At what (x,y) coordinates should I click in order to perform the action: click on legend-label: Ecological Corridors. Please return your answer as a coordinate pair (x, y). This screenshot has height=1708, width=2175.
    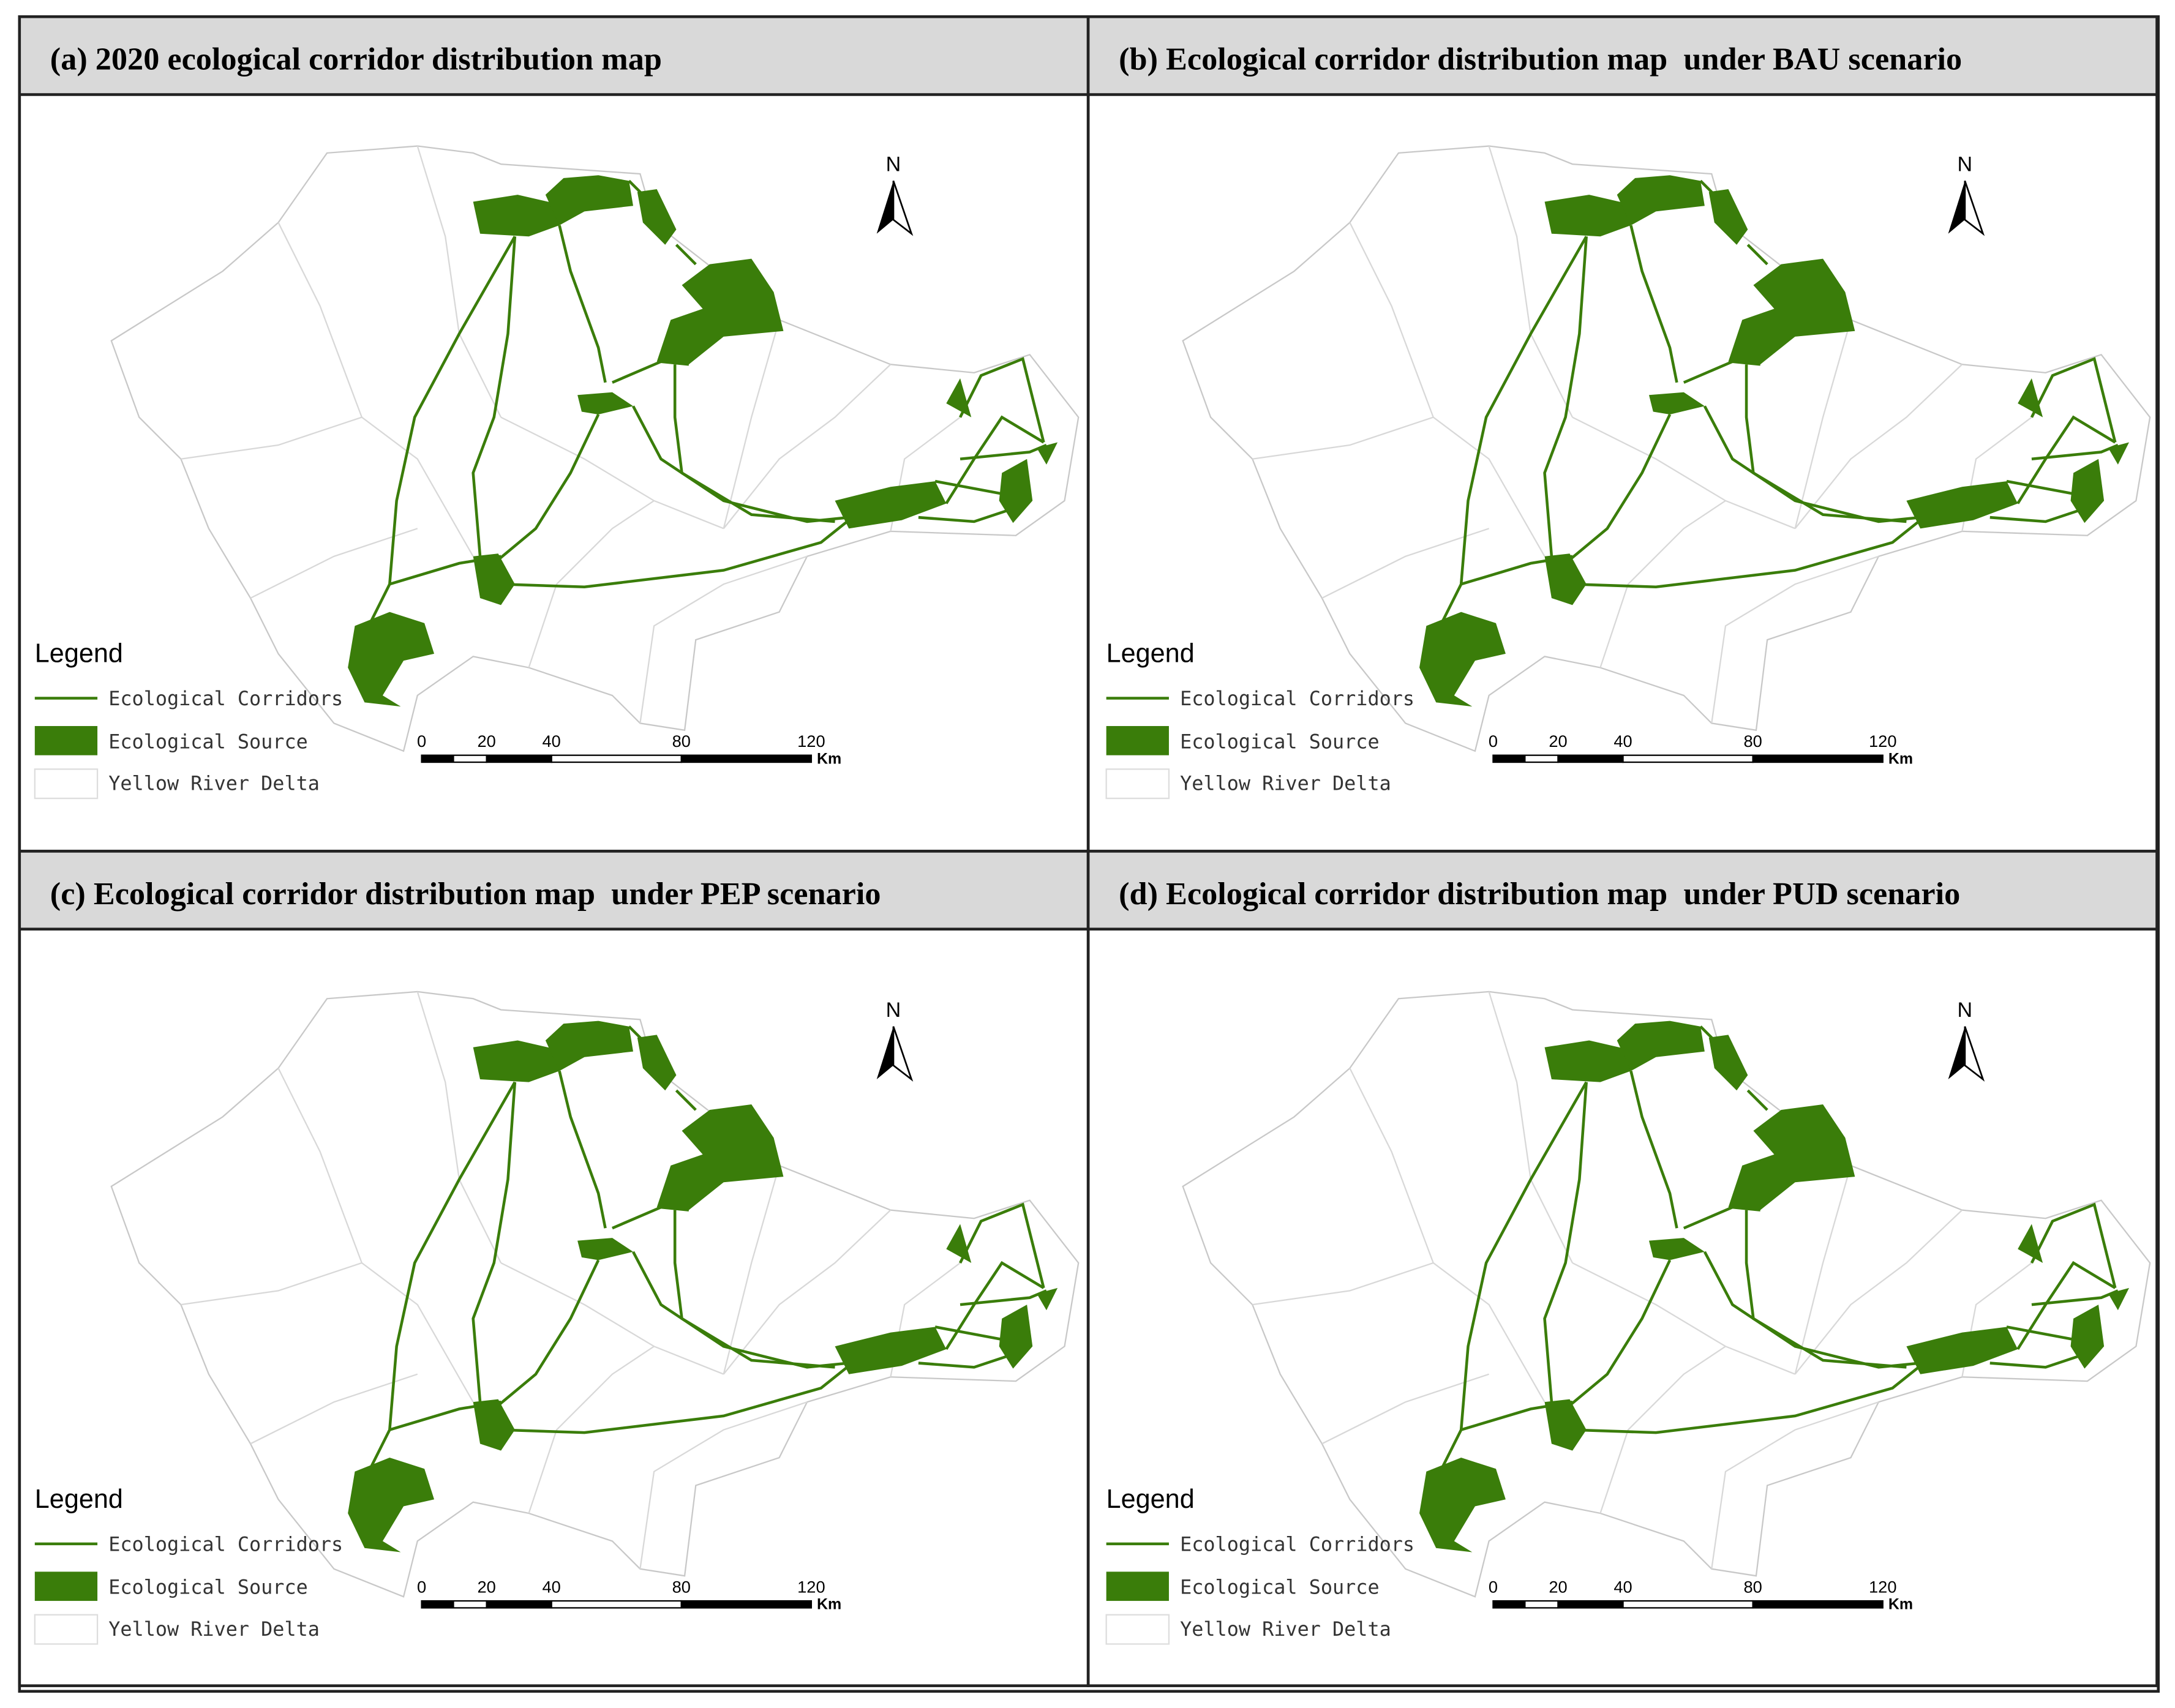
    Looking at the image, I should click on (1297, 698).